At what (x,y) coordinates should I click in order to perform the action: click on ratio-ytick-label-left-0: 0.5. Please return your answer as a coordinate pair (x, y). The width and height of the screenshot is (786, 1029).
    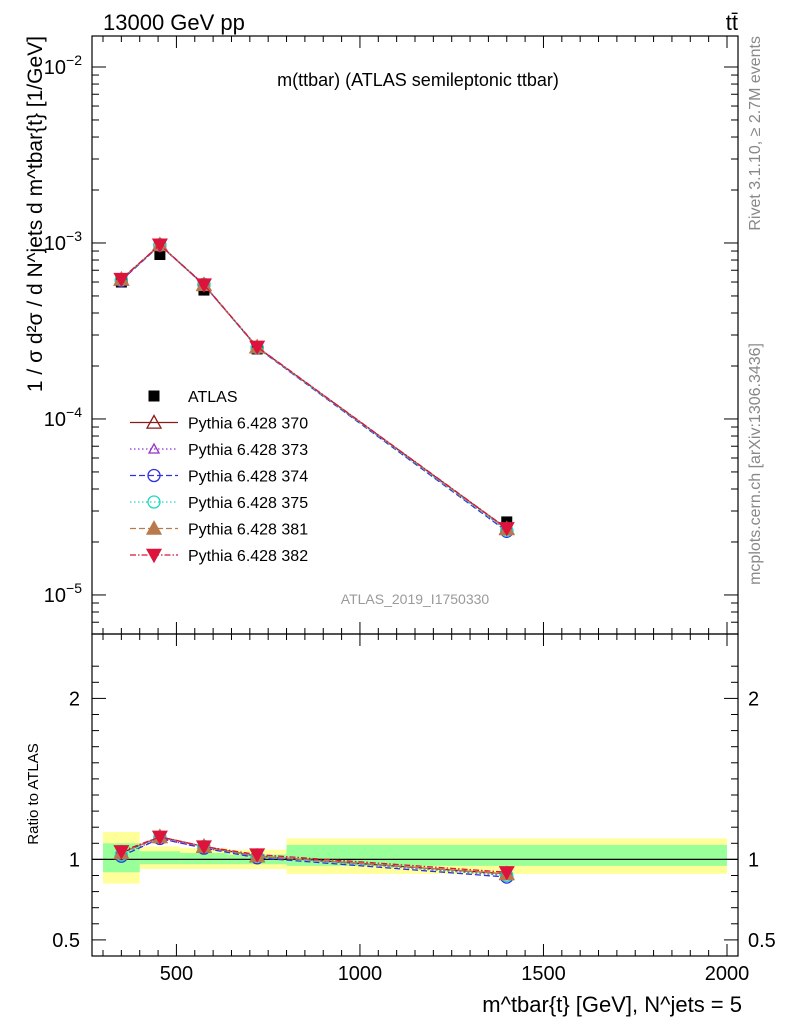
    Looking at the image, I should click on (66, 941).